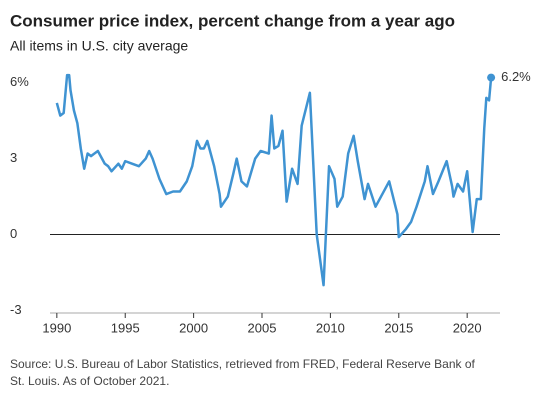  I want to click on y-tick-label: 0, so click(13, 233).